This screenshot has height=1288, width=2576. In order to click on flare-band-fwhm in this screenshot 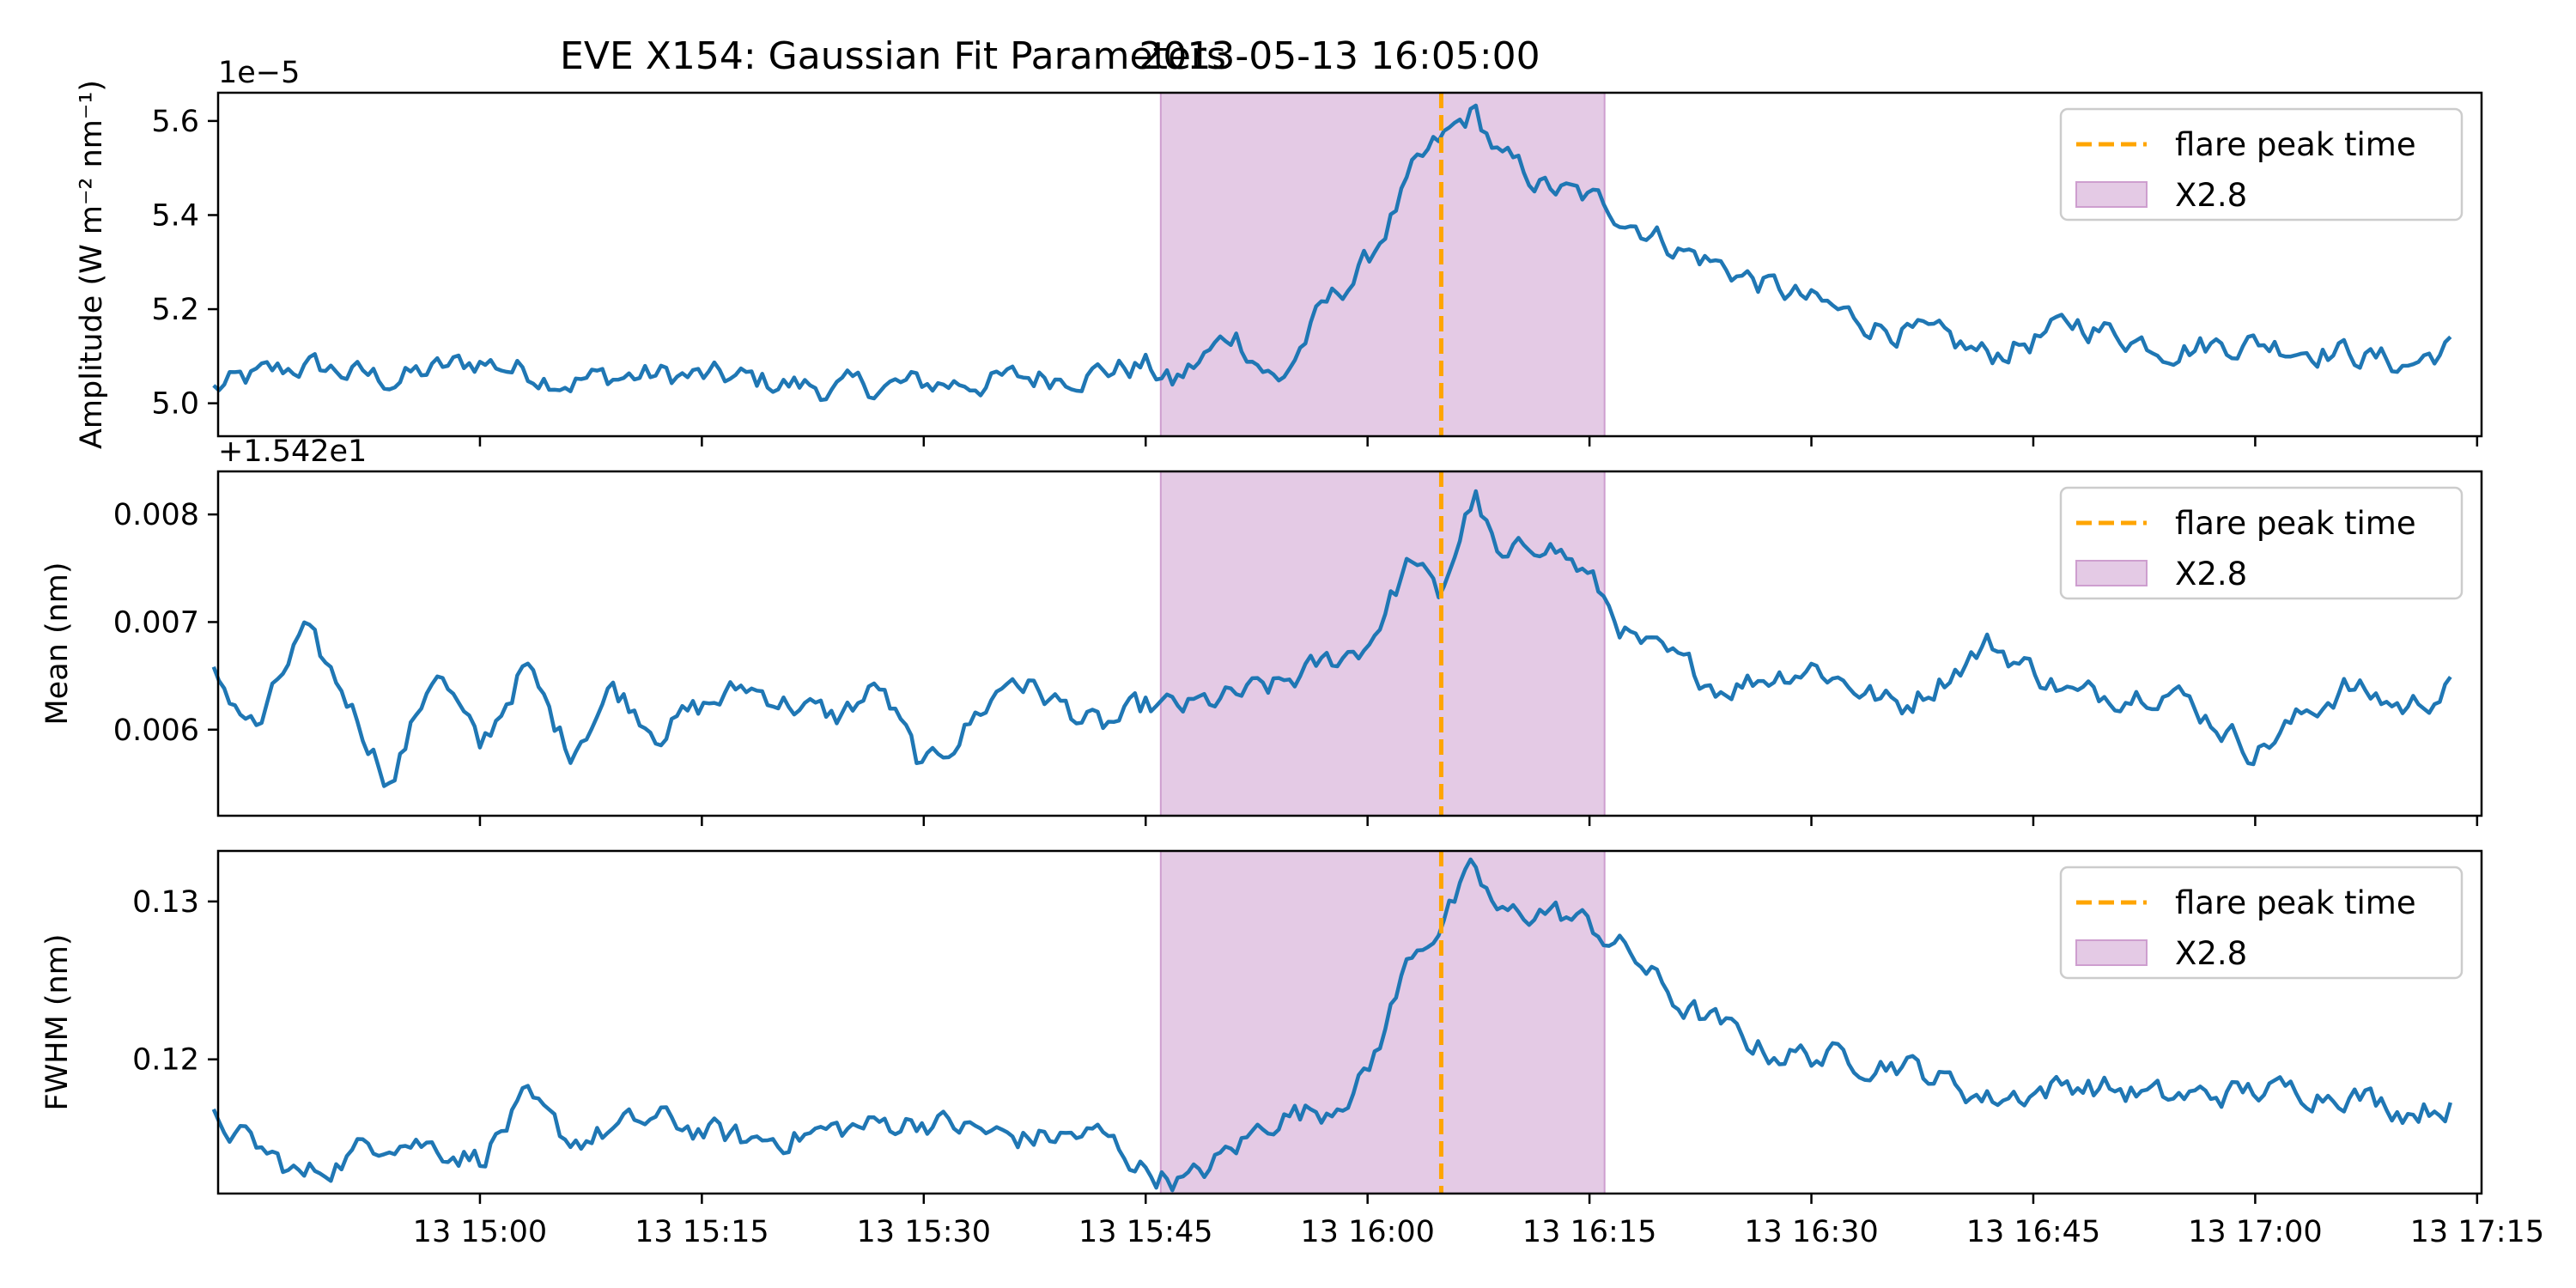, I will do `click(1382, 1022)`.